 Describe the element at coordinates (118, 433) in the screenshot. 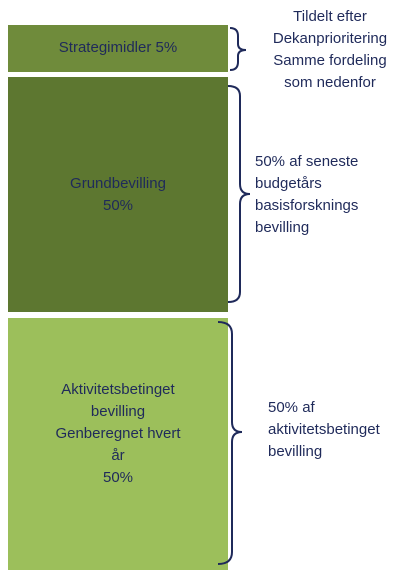

I see `box-label: Genberegnet hvert` at that location.